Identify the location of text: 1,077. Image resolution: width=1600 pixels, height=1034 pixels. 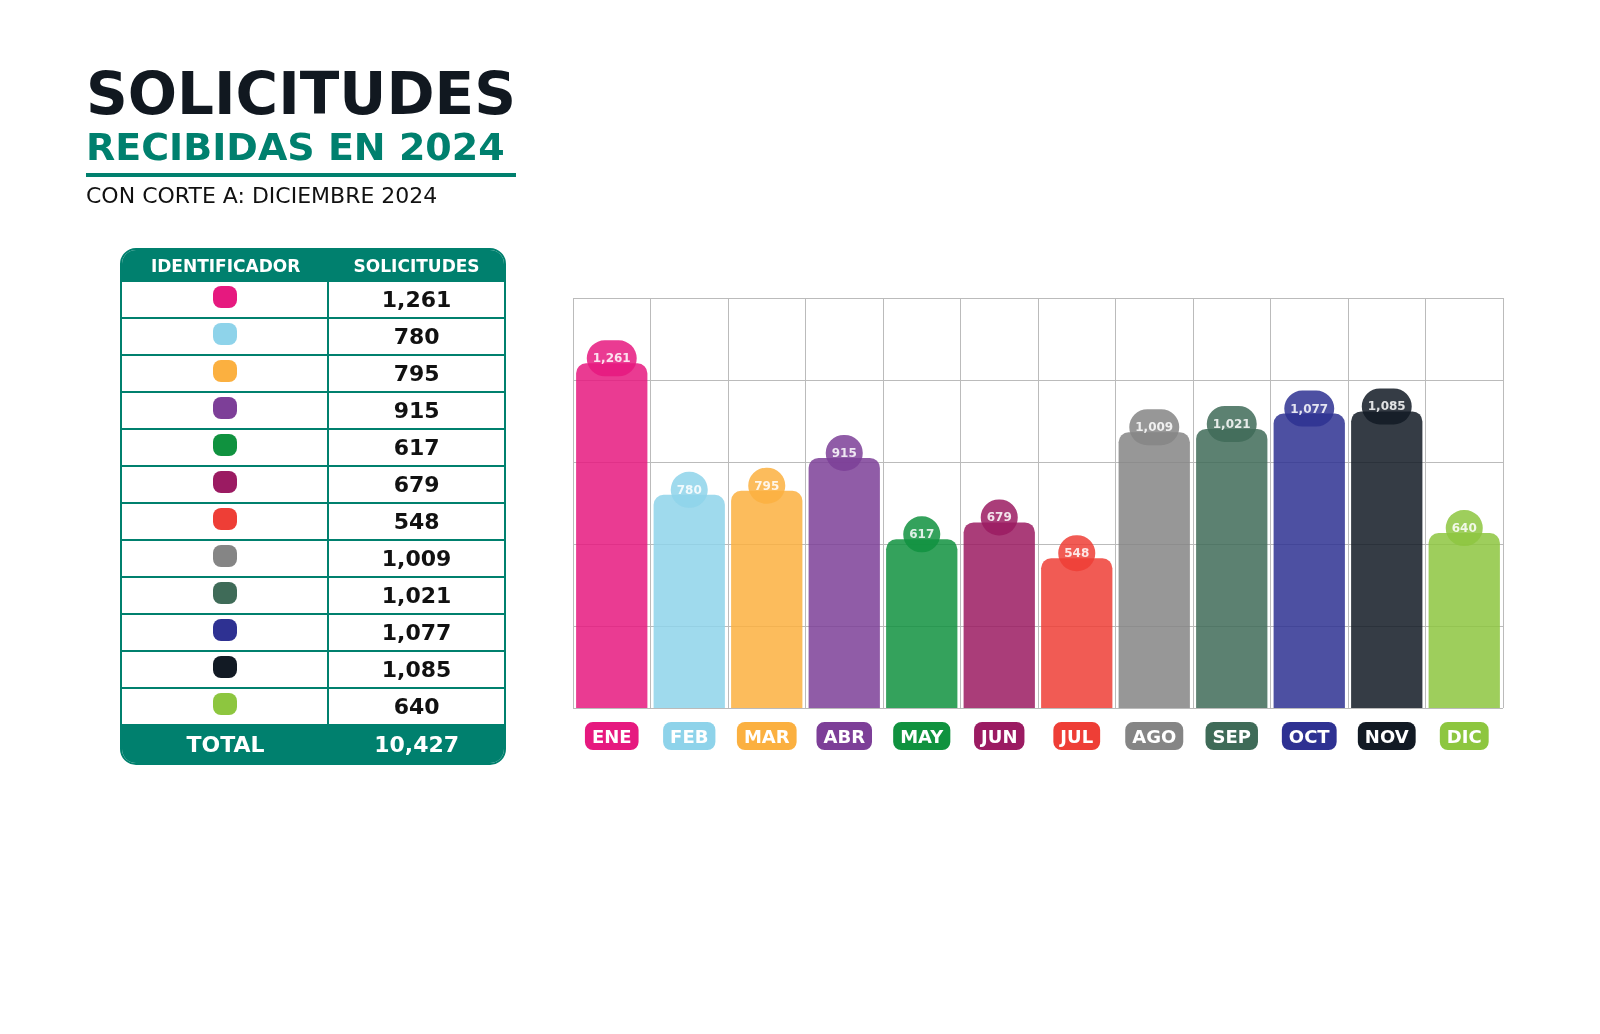
(416, 632).